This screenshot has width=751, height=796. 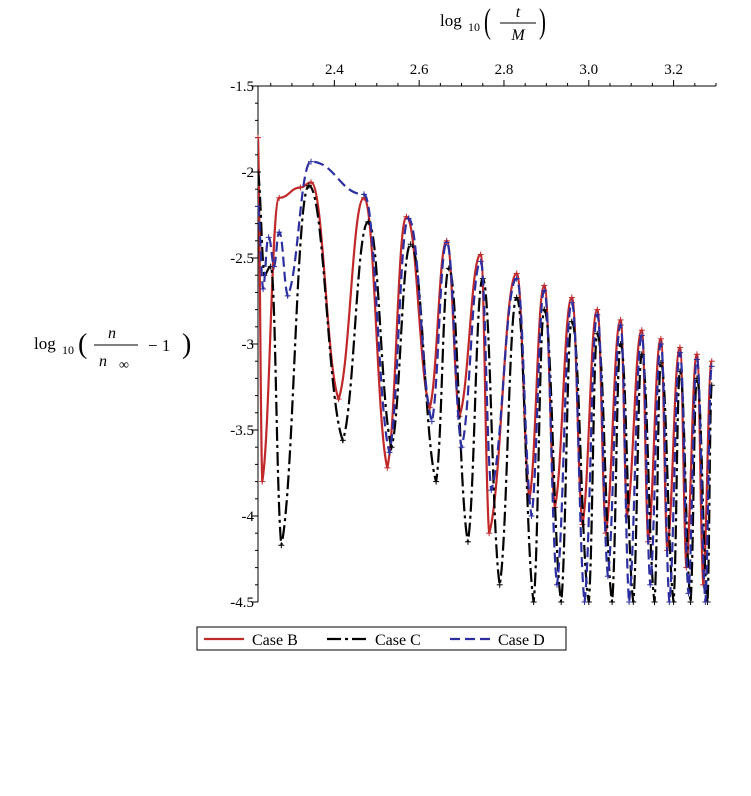 What do you see at coordinates (521, 640) in the screenshot?
I see `legend-label: Case D` at bounding box center [521, 640].